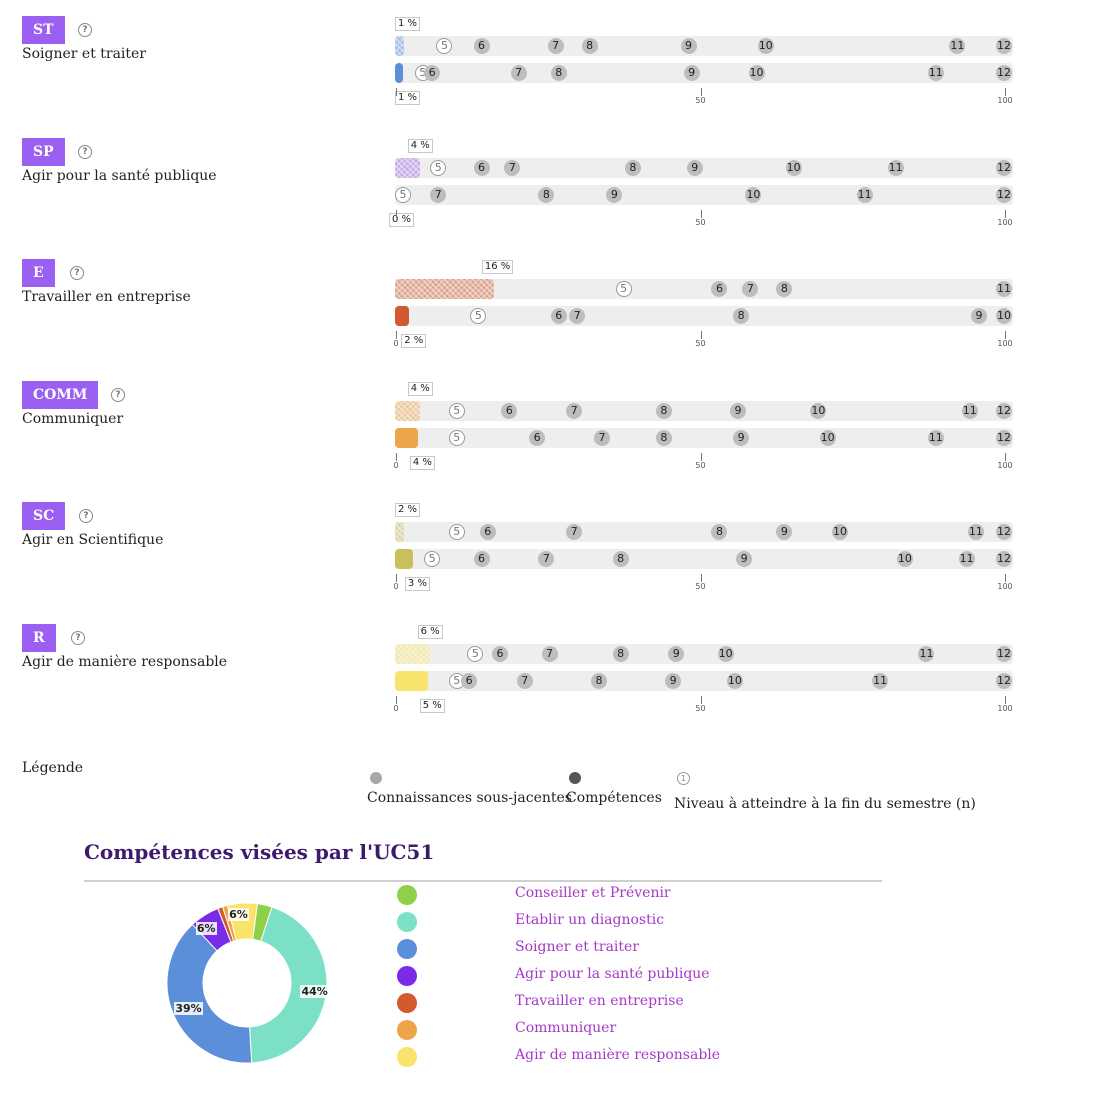  Describe the element at coordinates (408, 98) in the screenshot. I see `competence-percent-label: 1 %` at that location.